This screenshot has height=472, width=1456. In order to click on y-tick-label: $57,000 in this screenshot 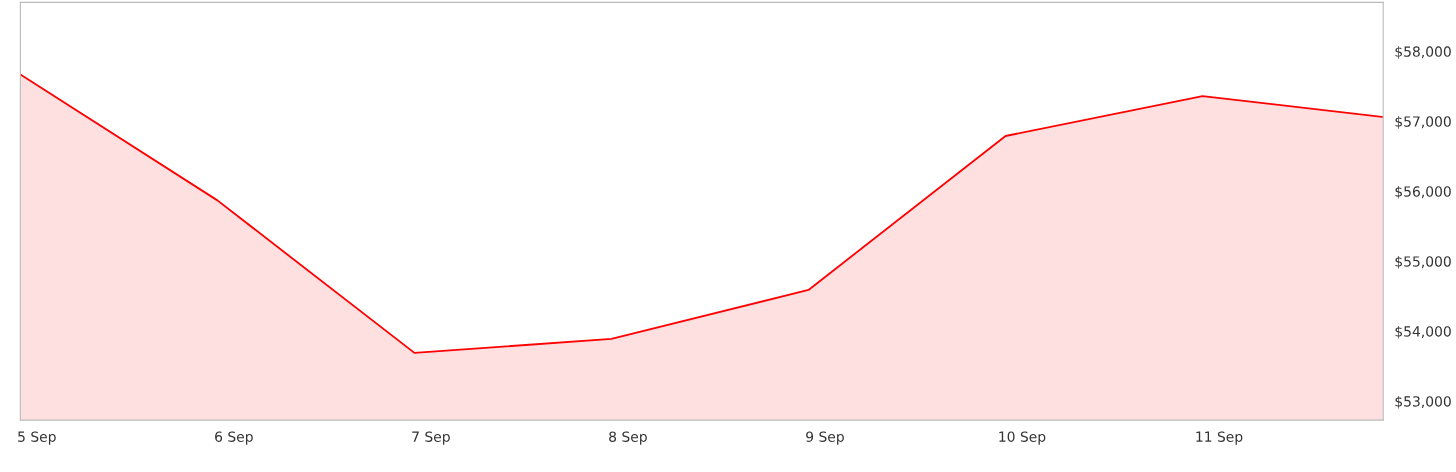, I will do `click(1423, 122)`.